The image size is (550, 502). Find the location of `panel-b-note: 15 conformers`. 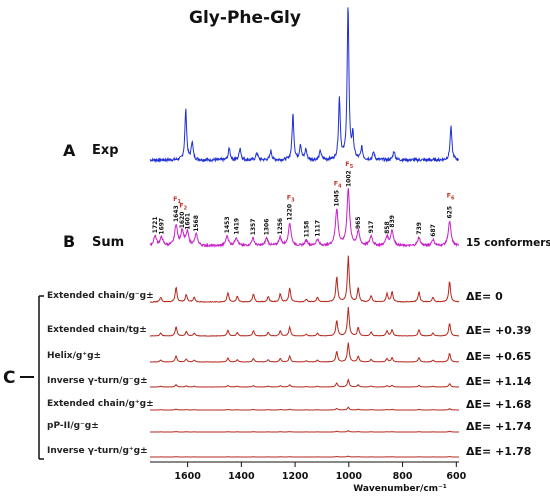

panel-b-note: 15 conformers is located at coordinates (508, 243).